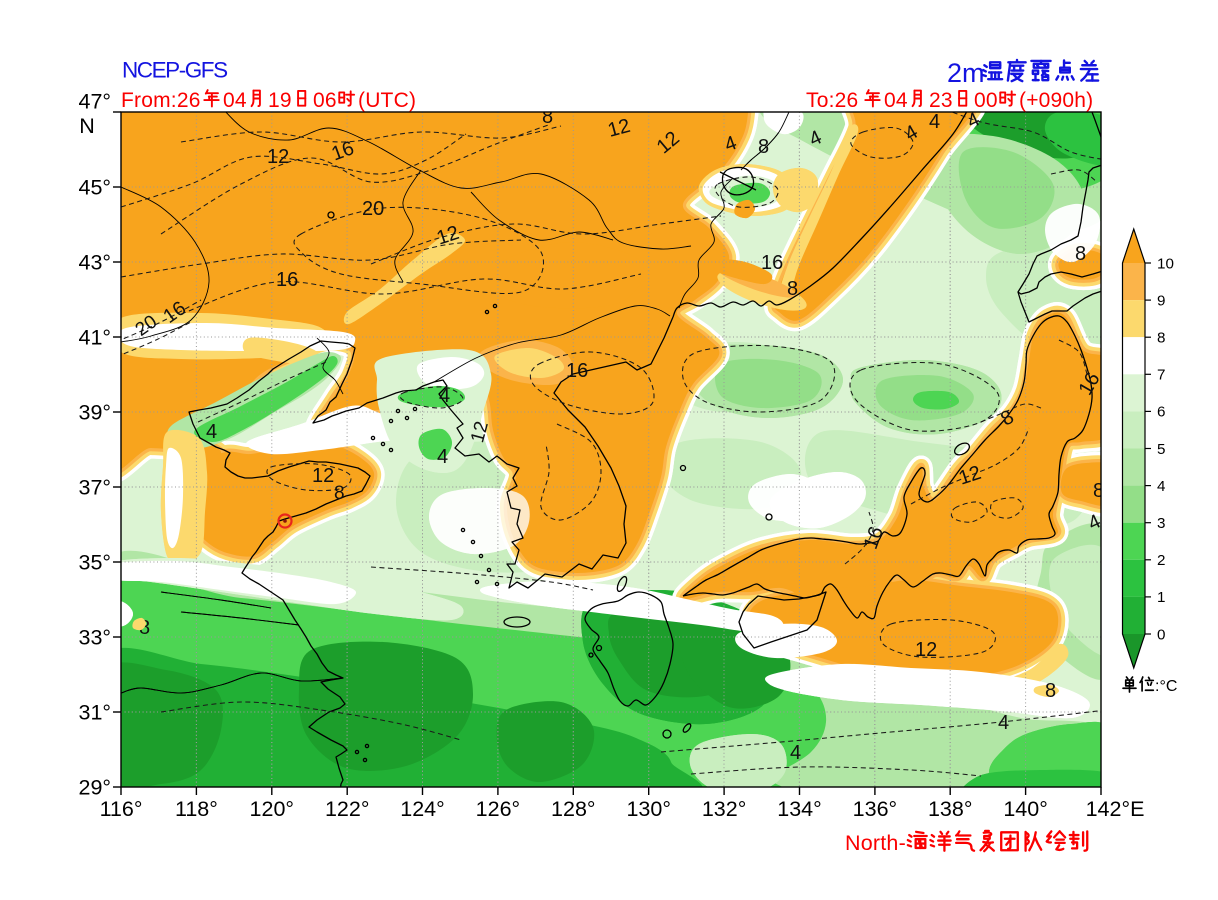 The height and width of the screenshot is (900, 1218). Describe the element at coordinates (87, 126) in the screenshot. I see `svg-text: N` at that location.